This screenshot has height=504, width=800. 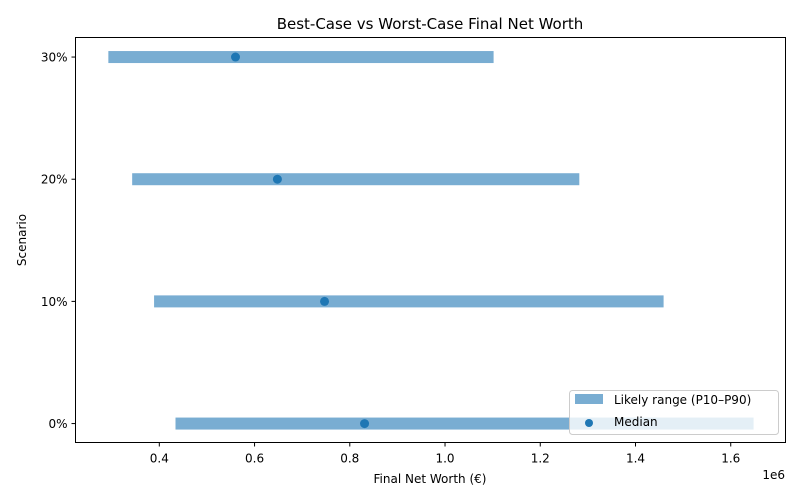 I want to click on y-tick-label: 20%, so click(x=54, y=180).